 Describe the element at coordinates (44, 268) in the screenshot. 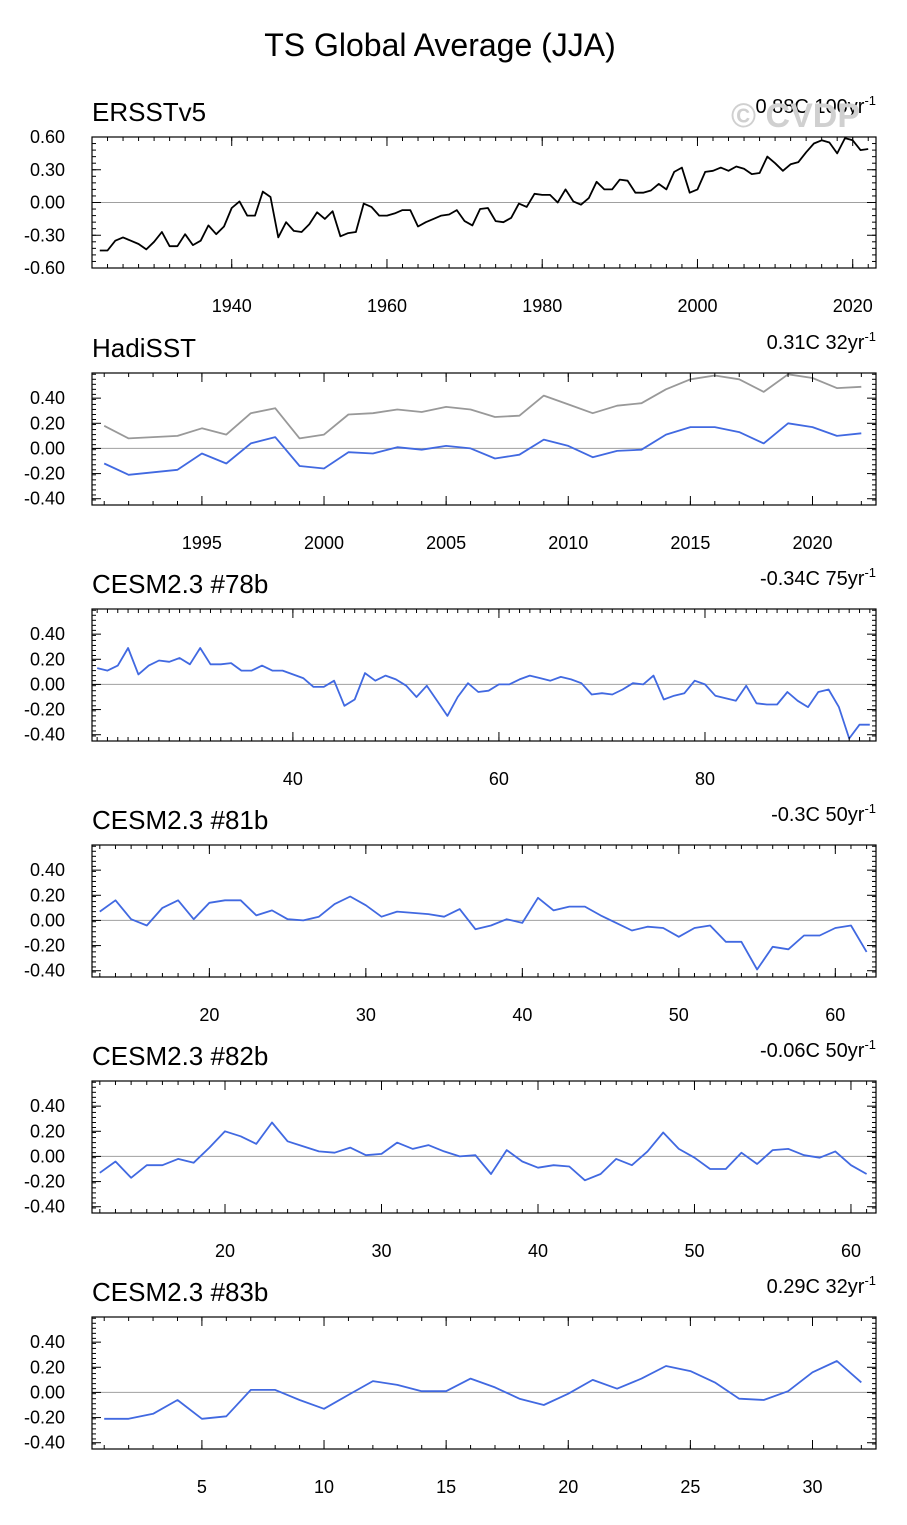

I see `y-tick-label: -0.60` at that location.